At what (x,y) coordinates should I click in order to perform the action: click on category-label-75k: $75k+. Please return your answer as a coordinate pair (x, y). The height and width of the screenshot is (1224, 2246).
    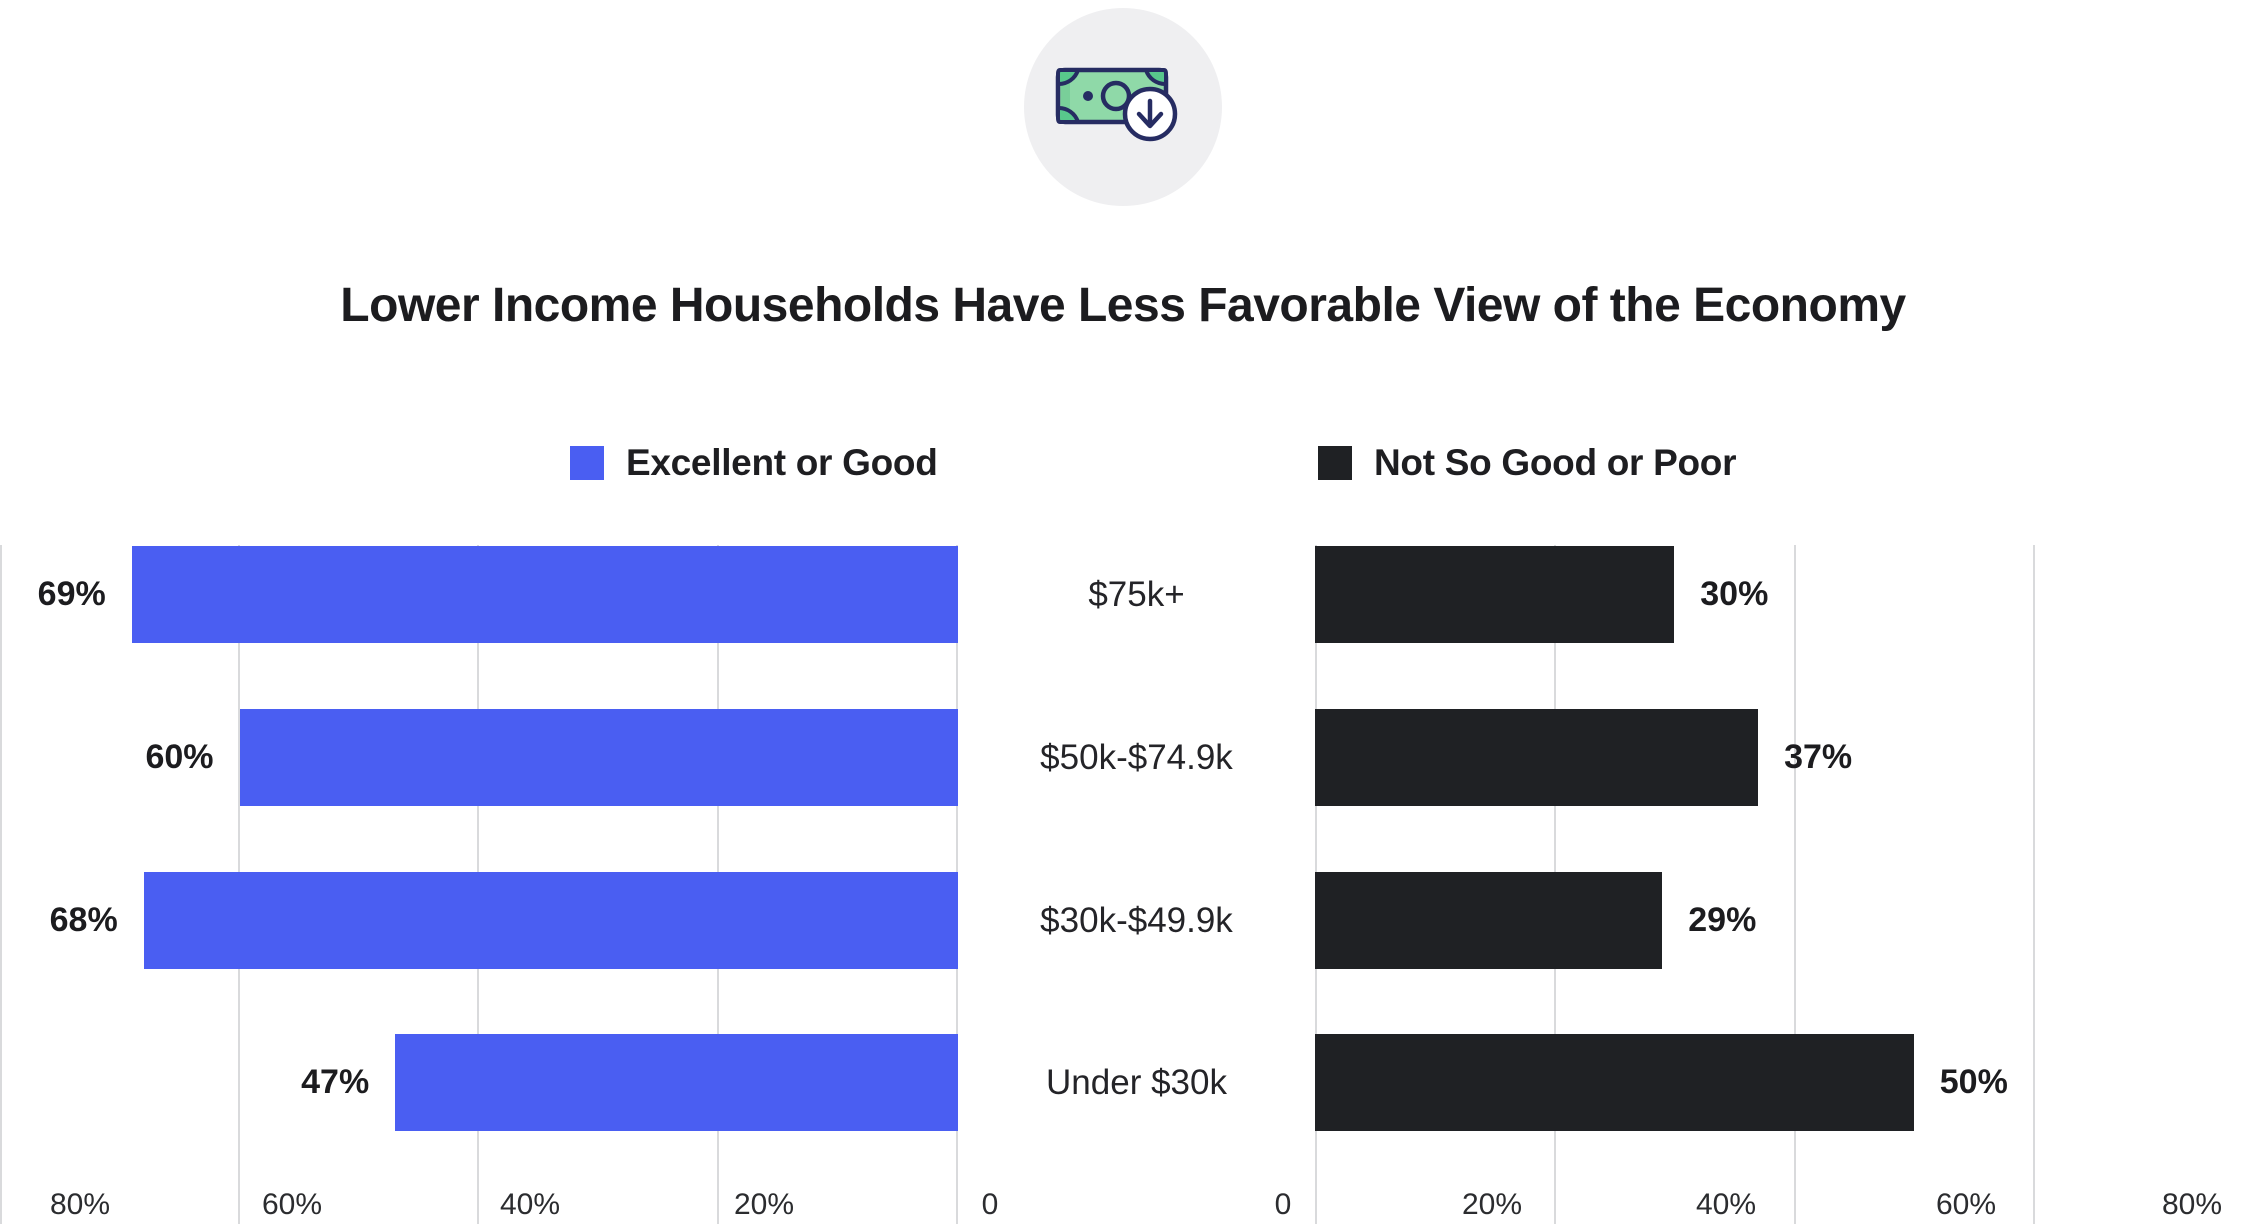
    Looking at the image, I should click on (1136, 594).